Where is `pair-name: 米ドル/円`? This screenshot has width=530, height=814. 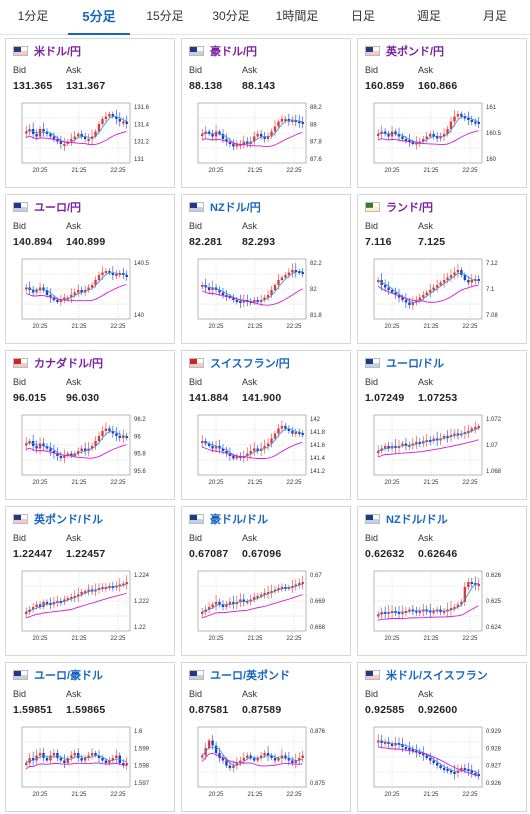
pair-name: 米ドル/円 is located at coordinates (58, 52).